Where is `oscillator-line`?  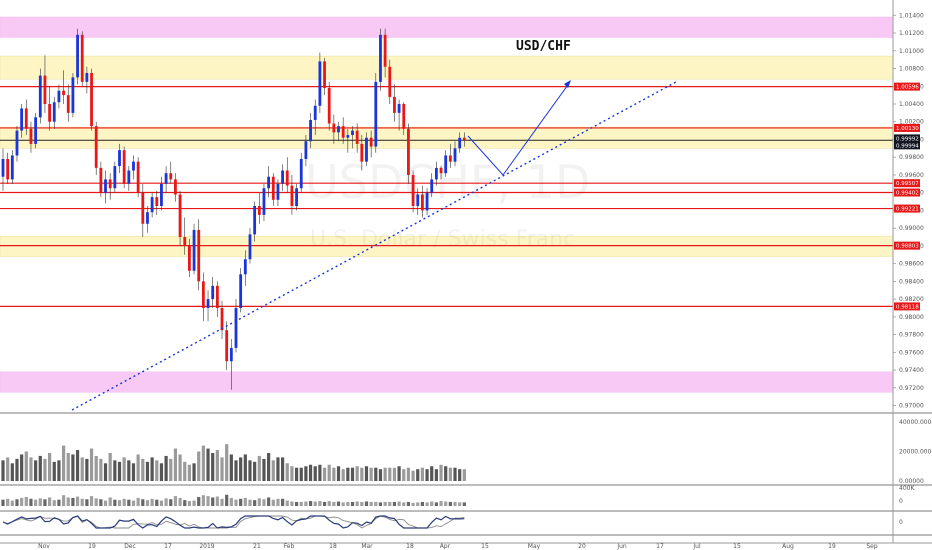 oscillator-line is located at coordinates (233, 522).